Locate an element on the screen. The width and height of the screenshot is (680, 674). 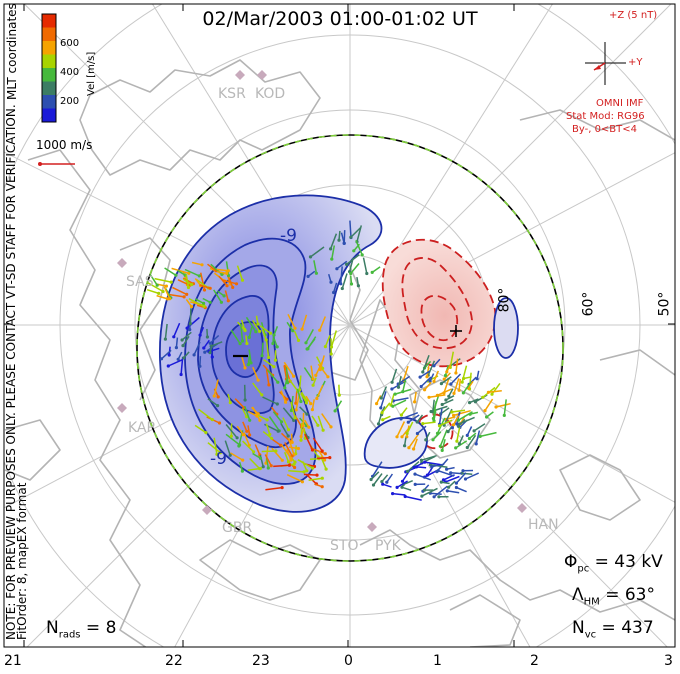
station-ksr: KSR is located at coordinates (232, 94).